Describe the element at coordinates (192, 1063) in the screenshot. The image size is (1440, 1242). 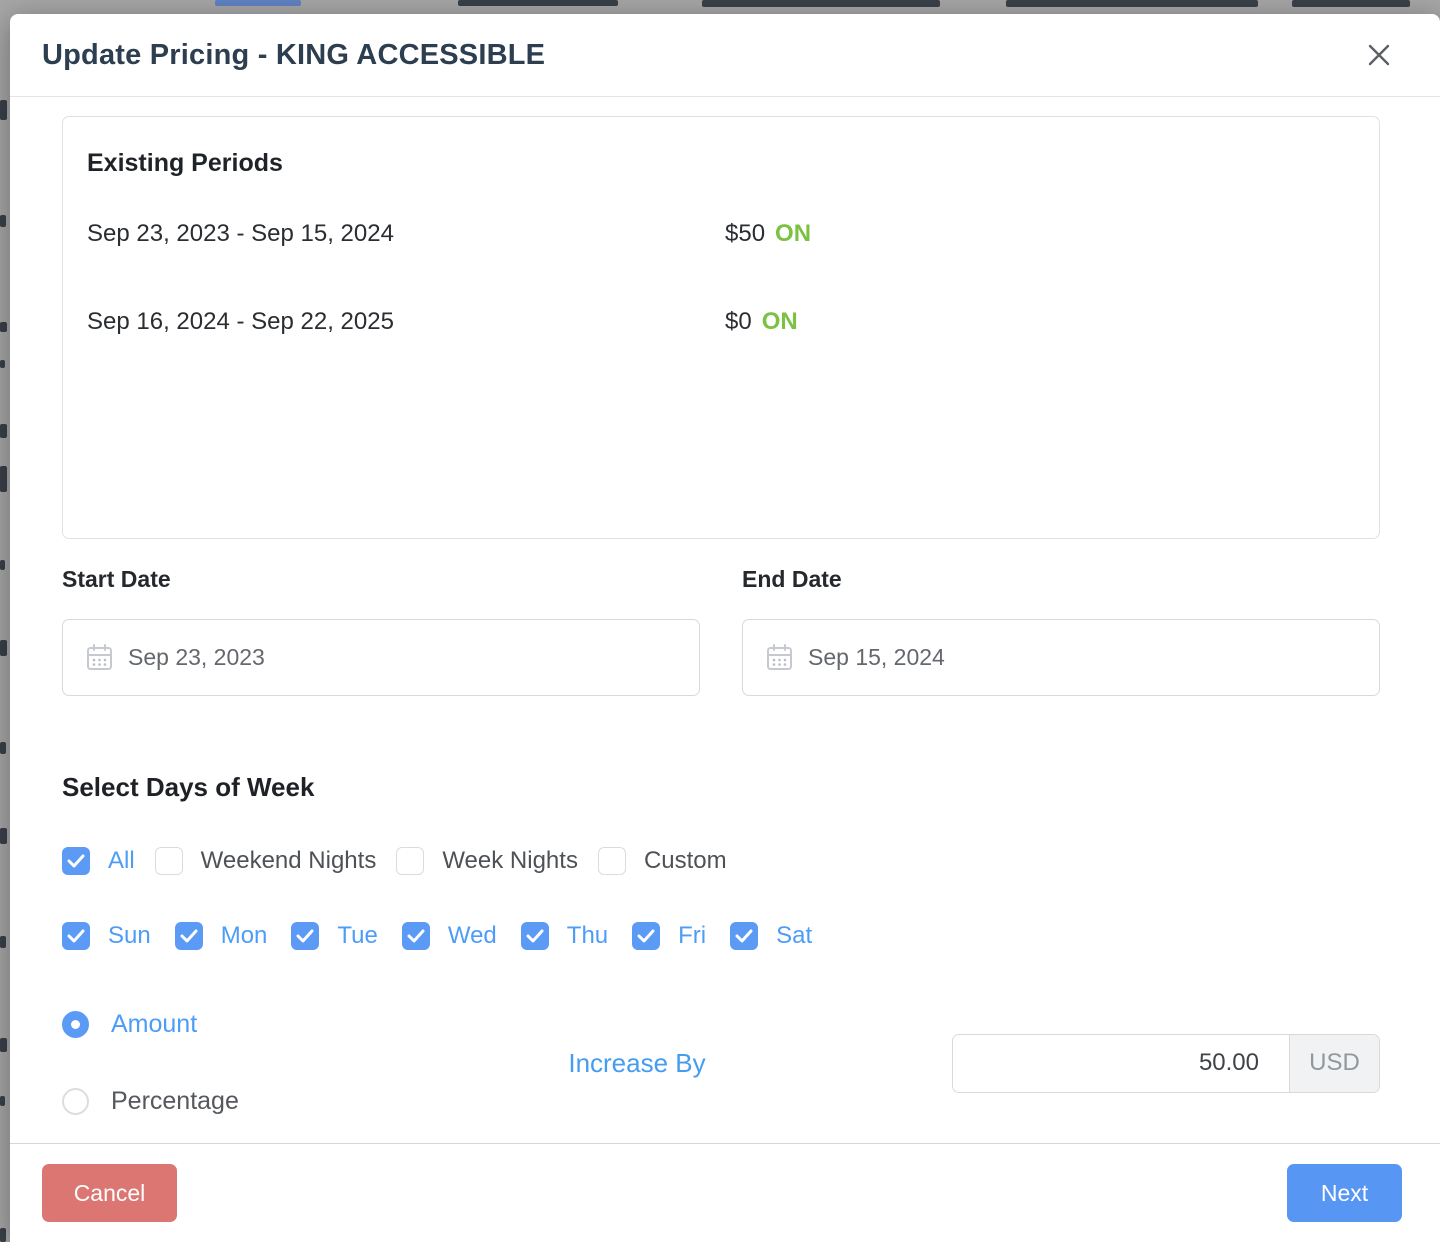
I see `adjustment-type-options: Amount Percentage` at that location.